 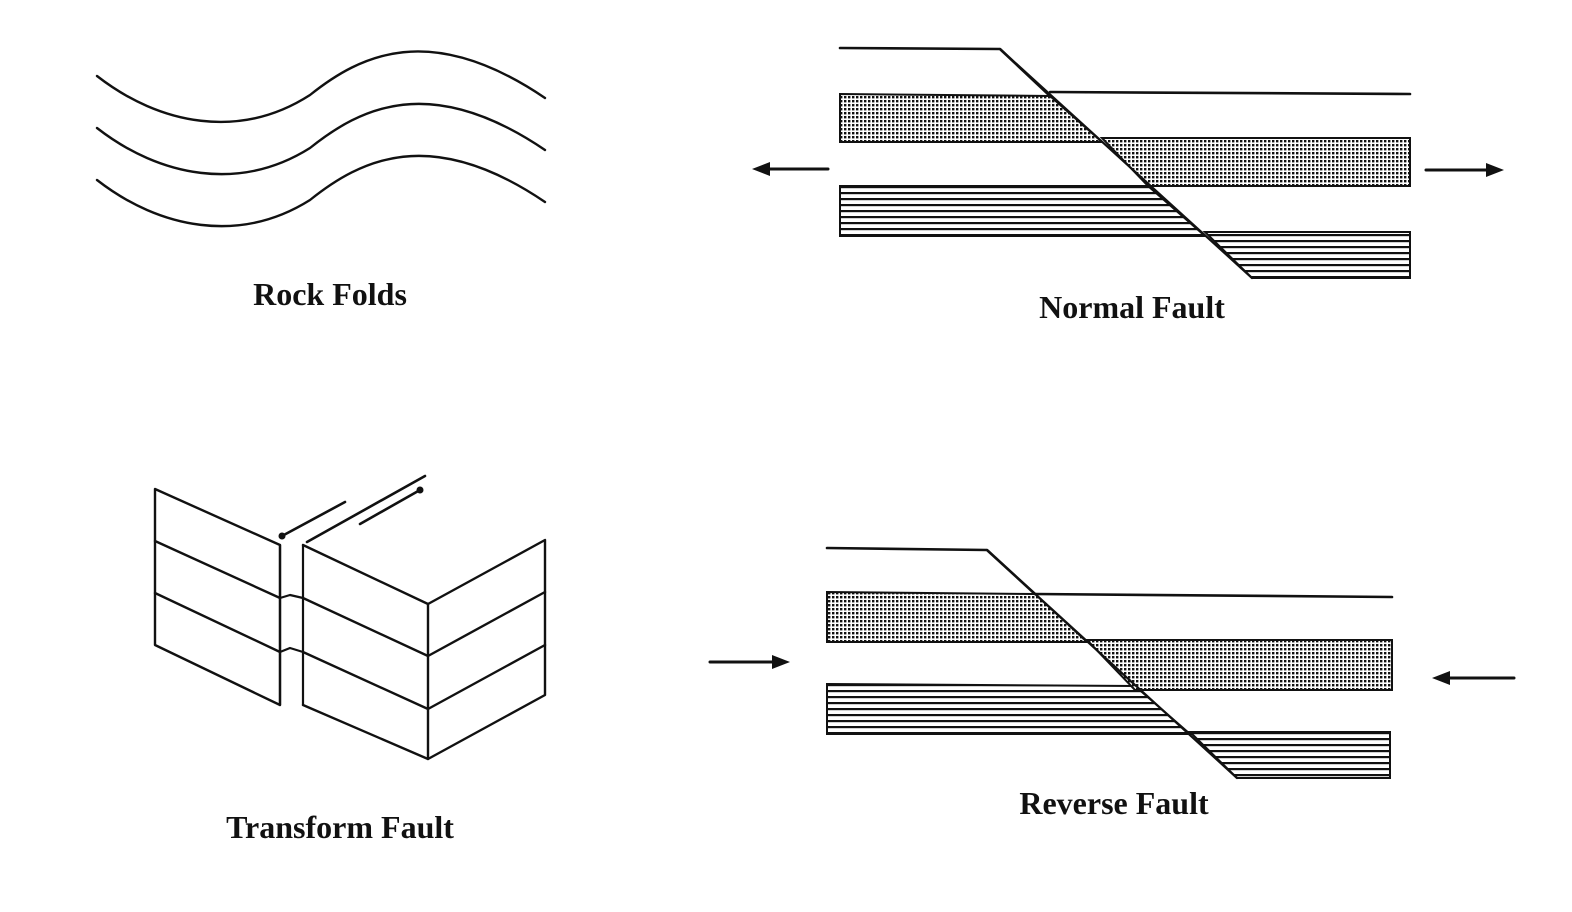 What do you see at coordinates (330, 294) in the screenshot?
I see `rock-folds-caption: Rock Folds` at bounding box center [330, 294].